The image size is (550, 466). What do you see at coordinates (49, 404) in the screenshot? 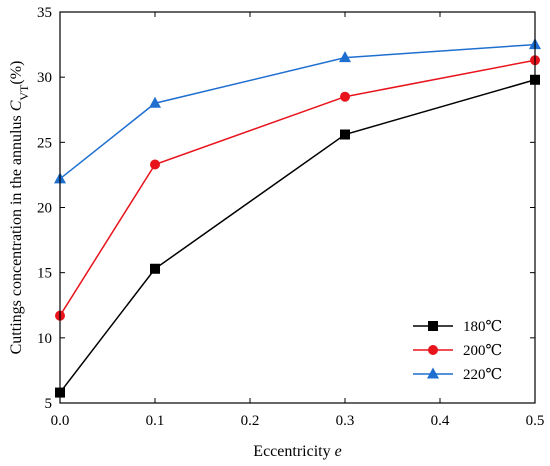
I see `y-tick-label: 5` at bounding box center [49, 404].